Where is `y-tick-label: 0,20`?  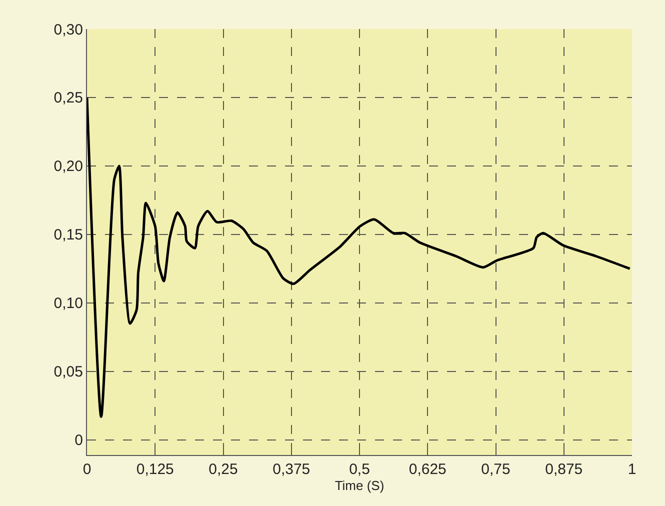
y-tick-label: 0,20 is located at coordinates (68, 167).